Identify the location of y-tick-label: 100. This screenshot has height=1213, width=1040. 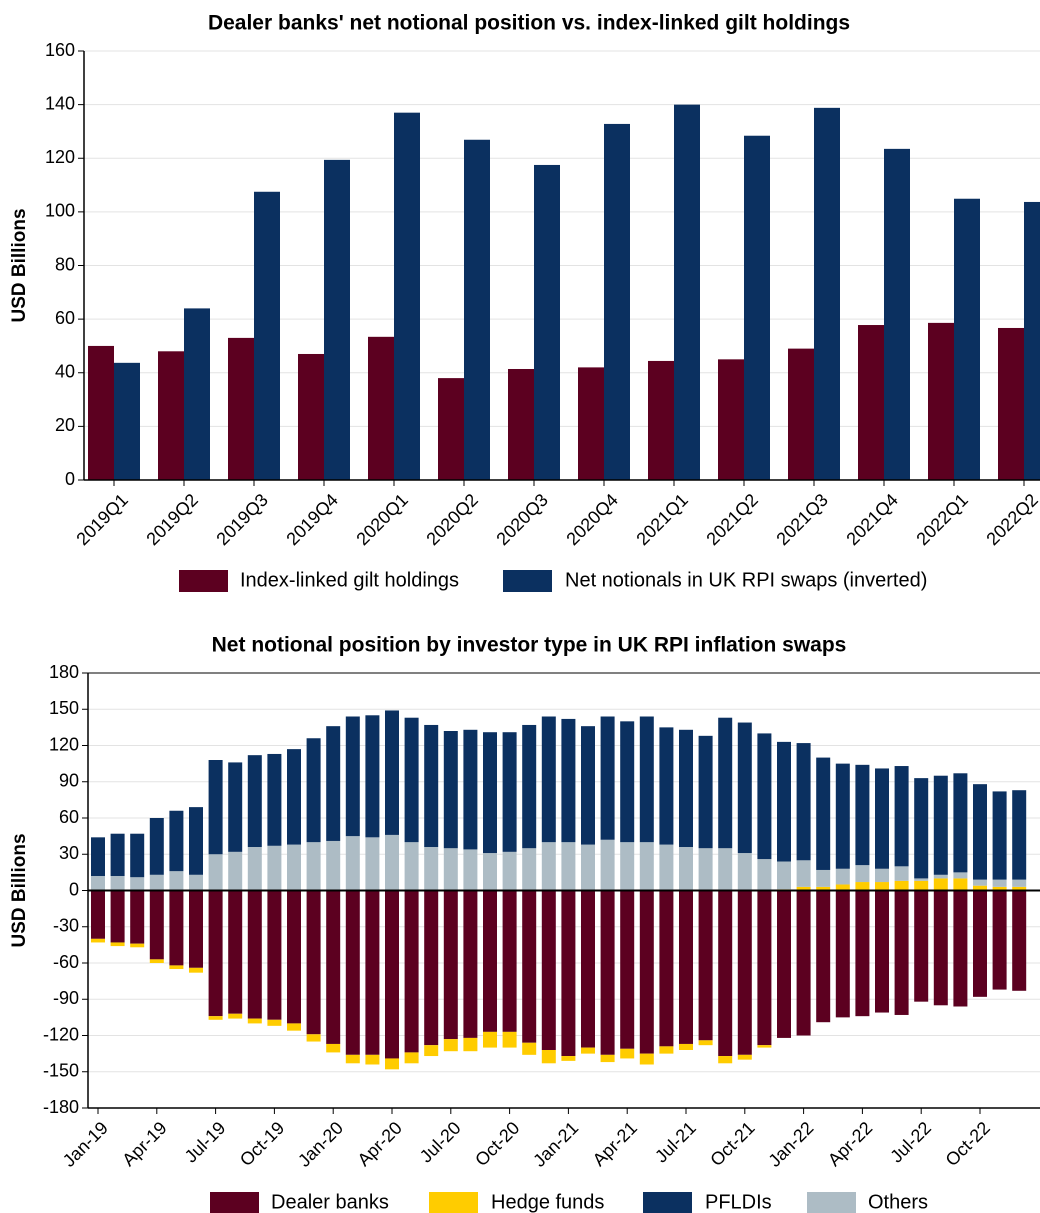
(60, 211).